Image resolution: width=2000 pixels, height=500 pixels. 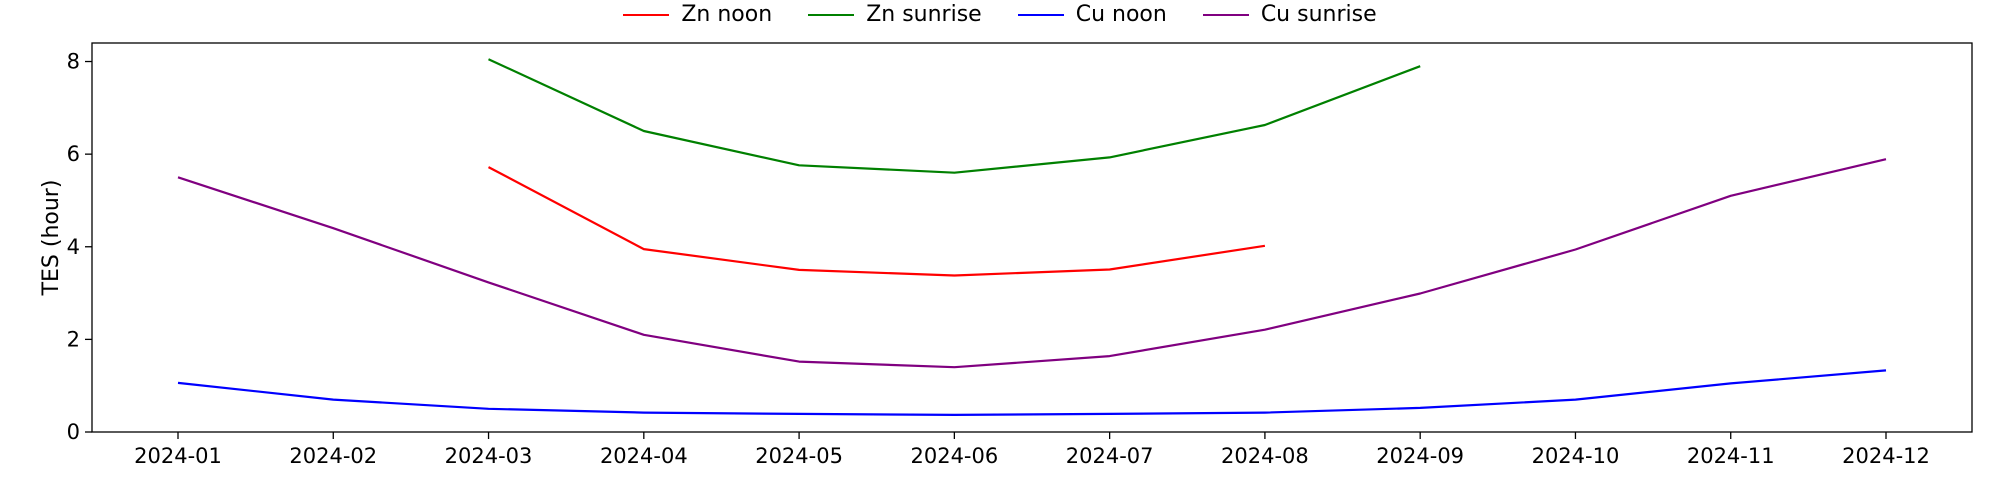 What do you see at coordinates (1420, 456) in the screenshot?
I see `x-tick-label: 2024-09` at bounding box center [1420, 456].